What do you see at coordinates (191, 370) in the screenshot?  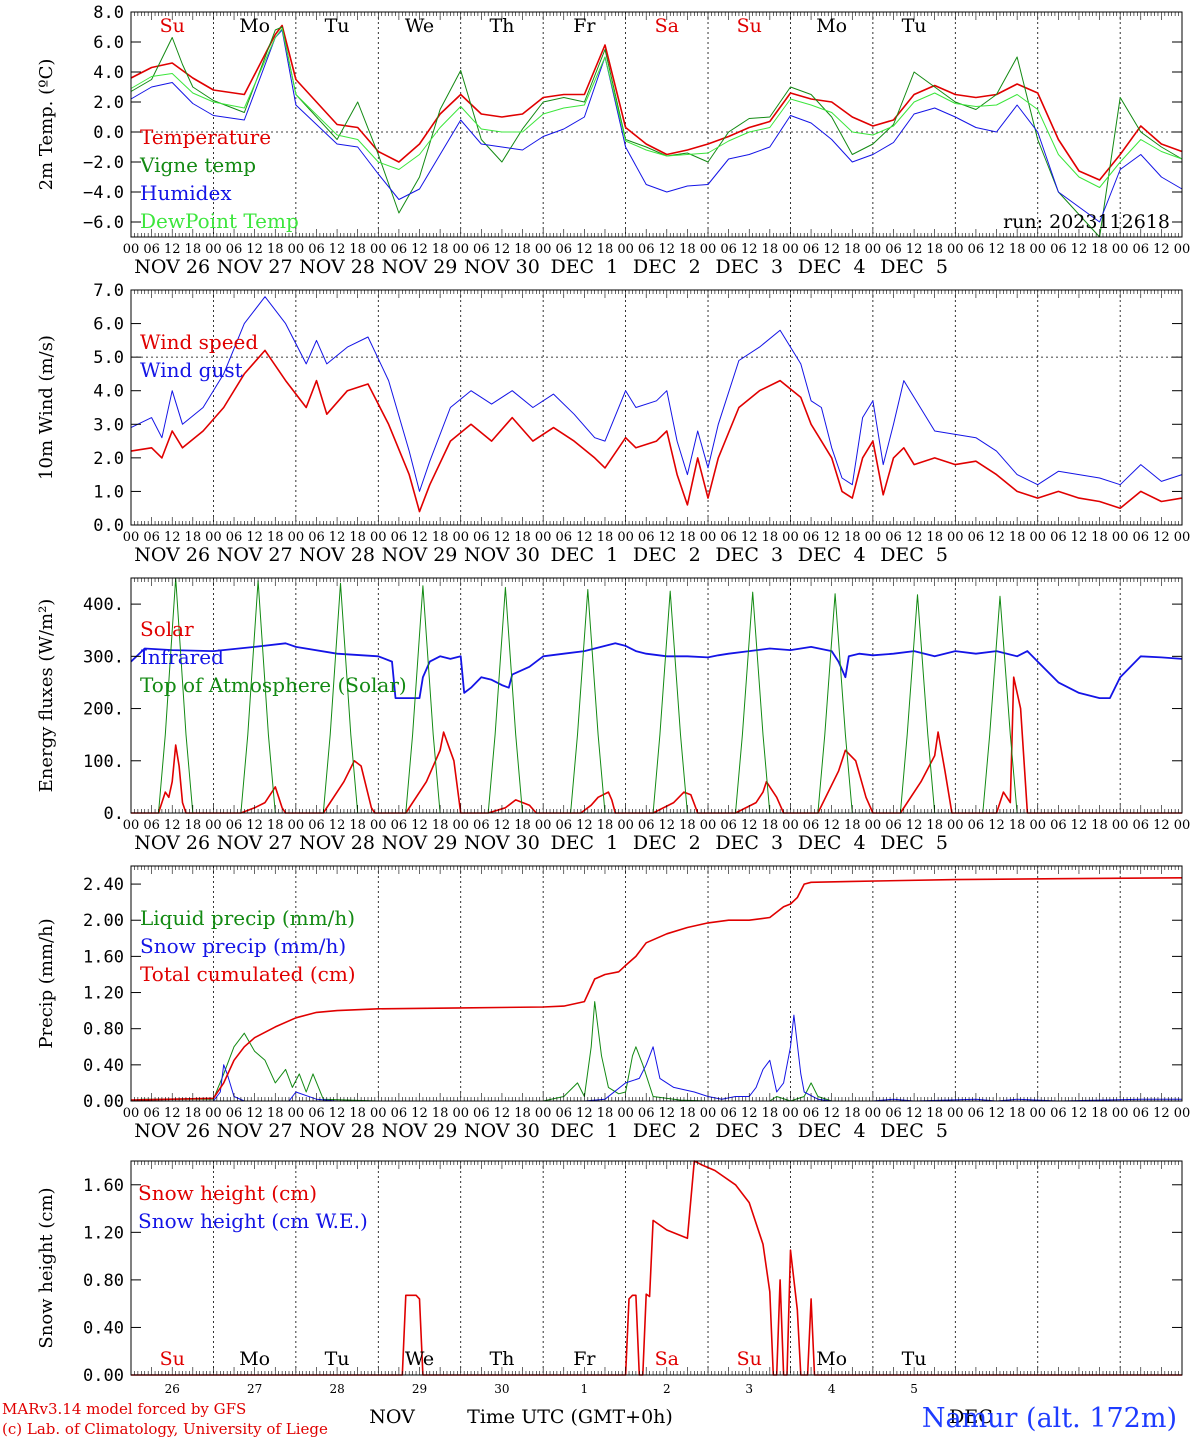 I see `legend-entry: Wind gust` at bounding box center [191, 370].